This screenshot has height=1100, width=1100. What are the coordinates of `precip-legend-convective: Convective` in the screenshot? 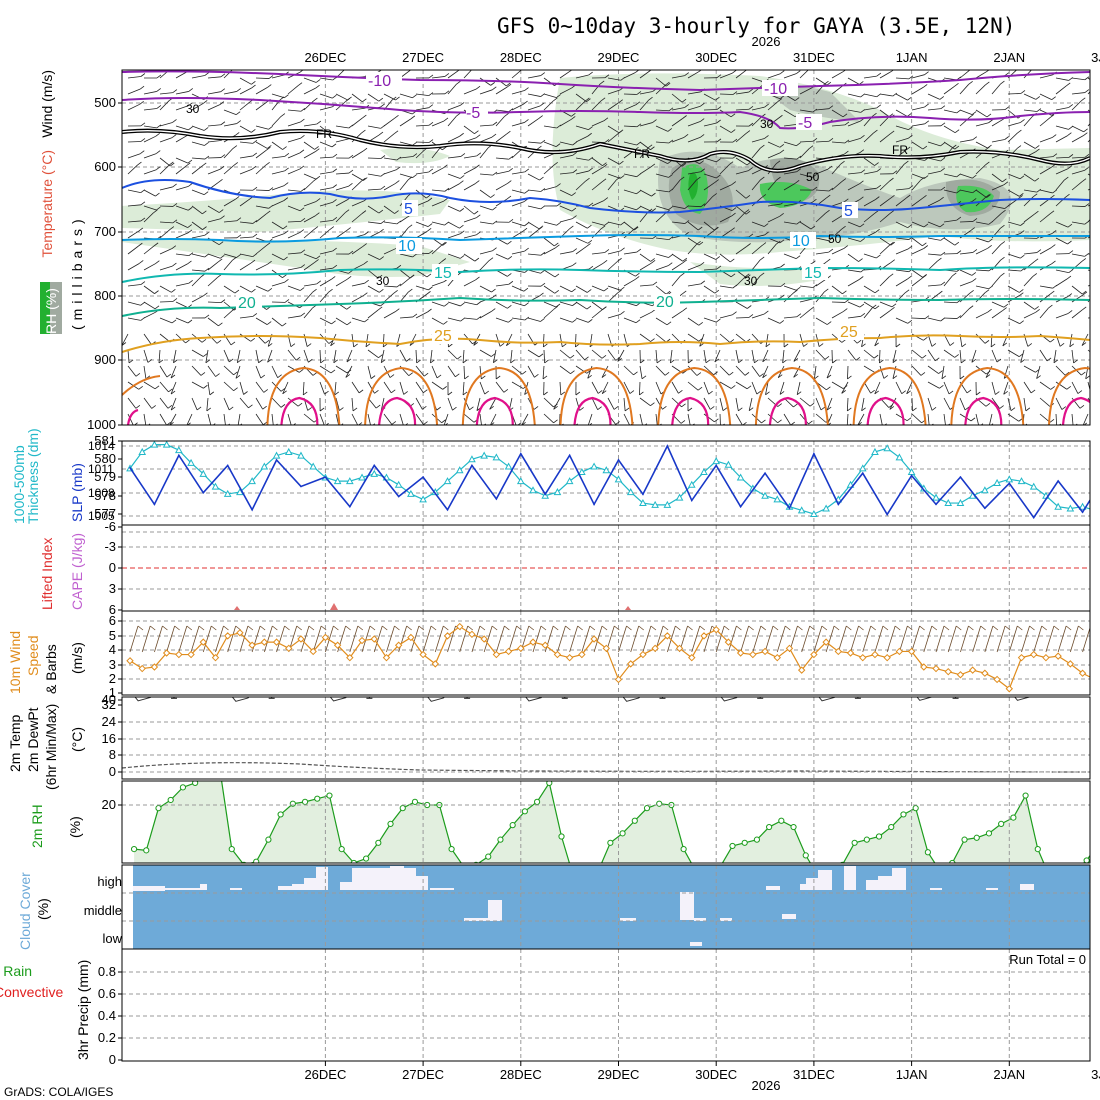 It's located at (31, 992).